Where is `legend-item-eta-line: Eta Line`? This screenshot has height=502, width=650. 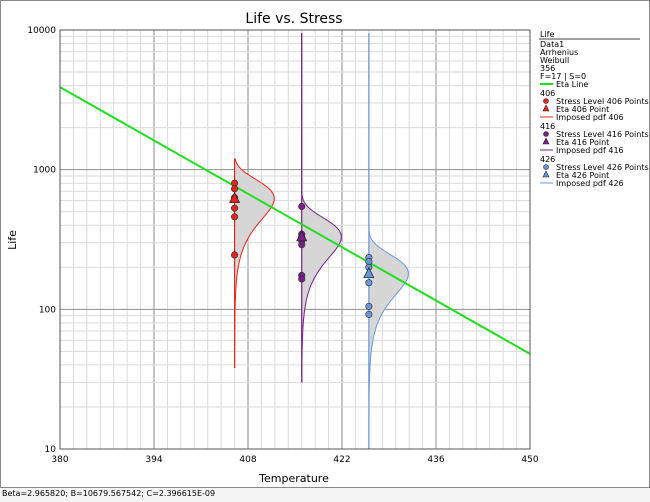
legend-item-eta-line: Eta Line is located at coordinates (572, 84).